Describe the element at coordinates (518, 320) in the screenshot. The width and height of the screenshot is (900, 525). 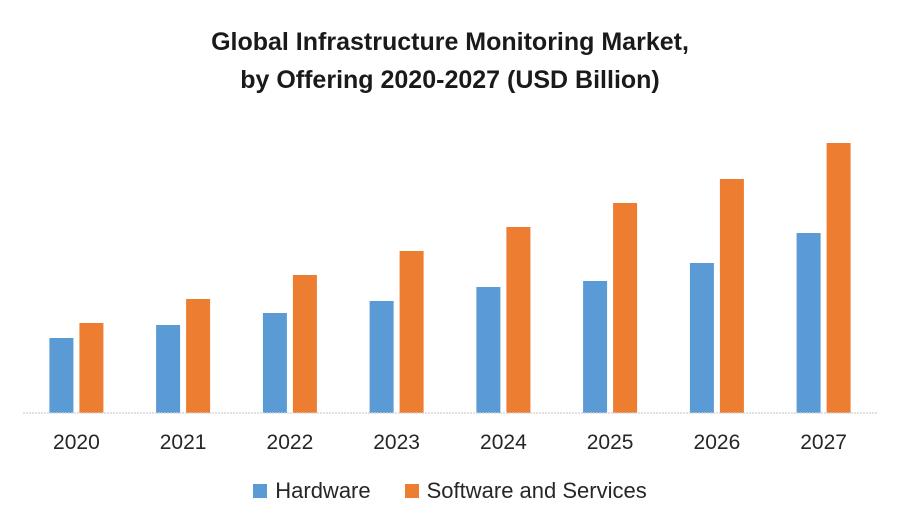
I see `bar-software-and-services-2024` at that location.